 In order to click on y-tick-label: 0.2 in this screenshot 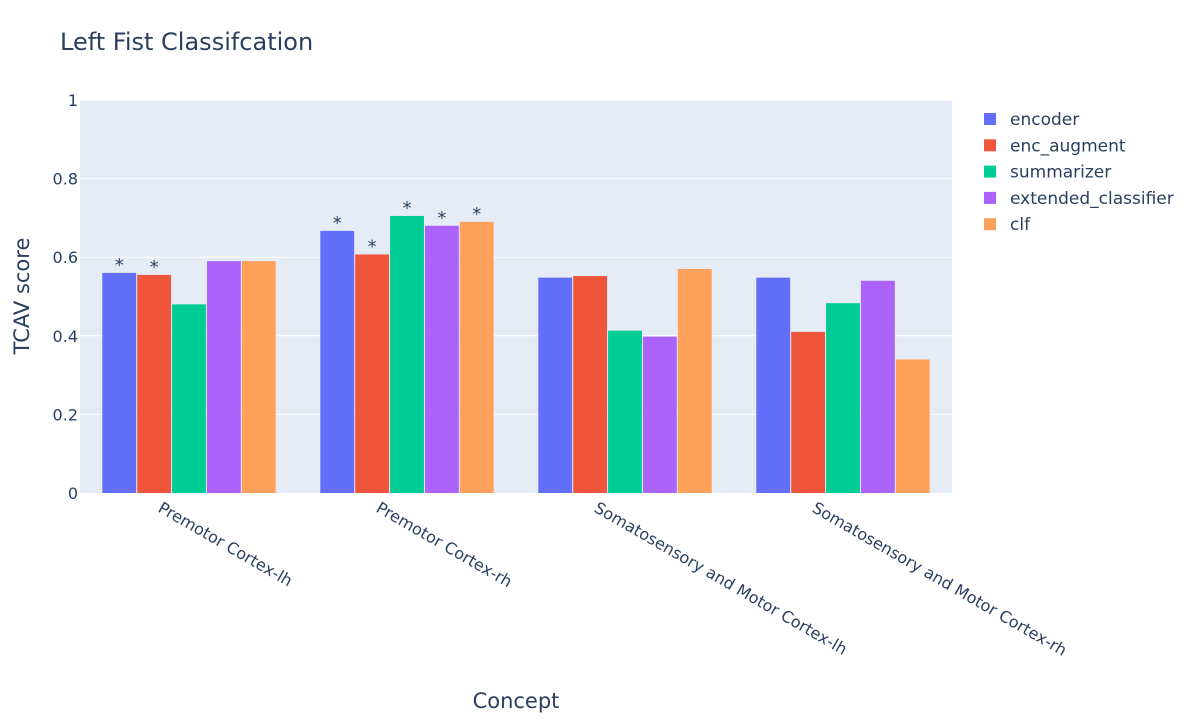, I will do `click(65, 414)`.